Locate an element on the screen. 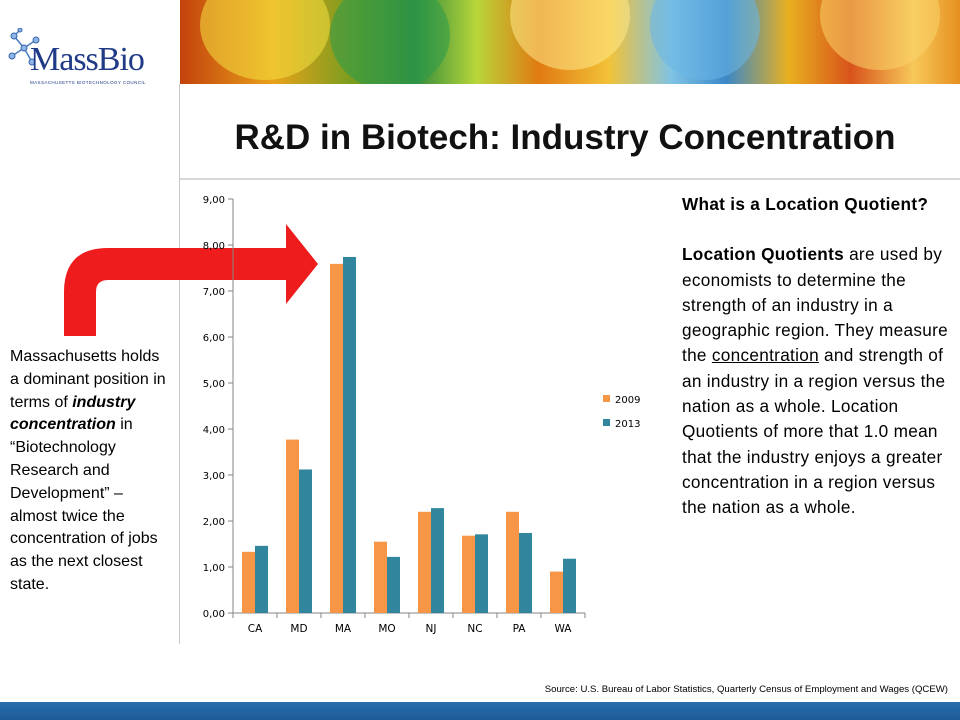 The height and width of the screenshot is (720, 960). bar-2013-CA is located at coordinates (261, 579).